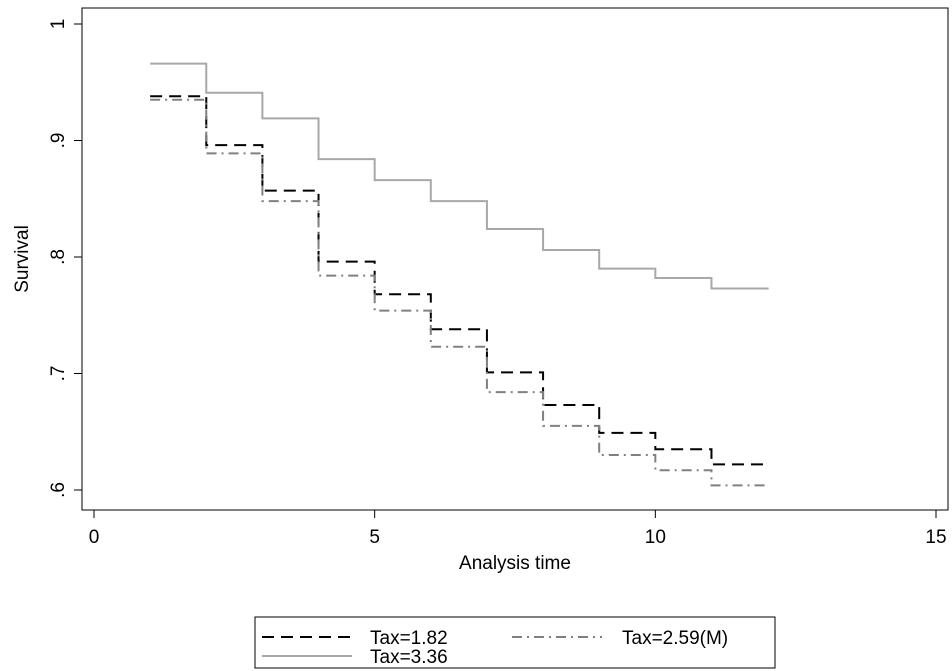 The width and height of the screenshot is (952, 671). I want to click on y-tick-label: .9, so click(58, 141).